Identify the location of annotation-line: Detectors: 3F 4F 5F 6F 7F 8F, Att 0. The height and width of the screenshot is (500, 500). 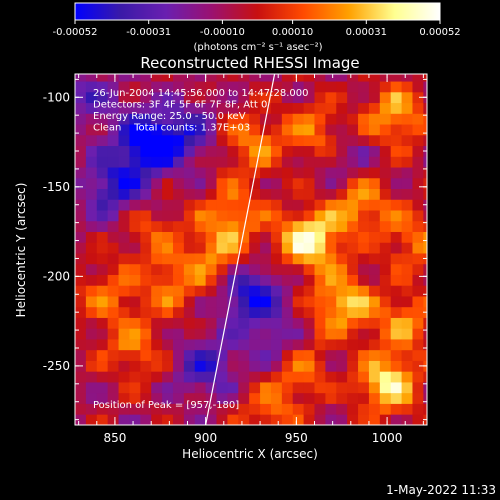
(180, 105).